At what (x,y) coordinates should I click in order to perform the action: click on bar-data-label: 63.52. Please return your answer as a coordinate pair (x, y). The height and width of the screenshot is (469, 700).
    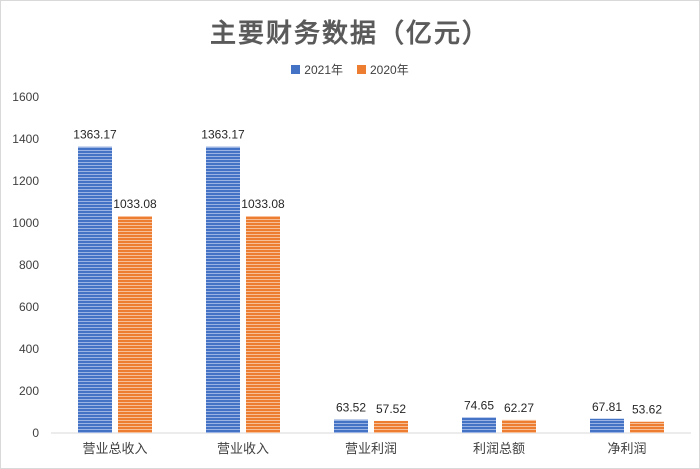
    Looking at the image, I should click on (351, 408).